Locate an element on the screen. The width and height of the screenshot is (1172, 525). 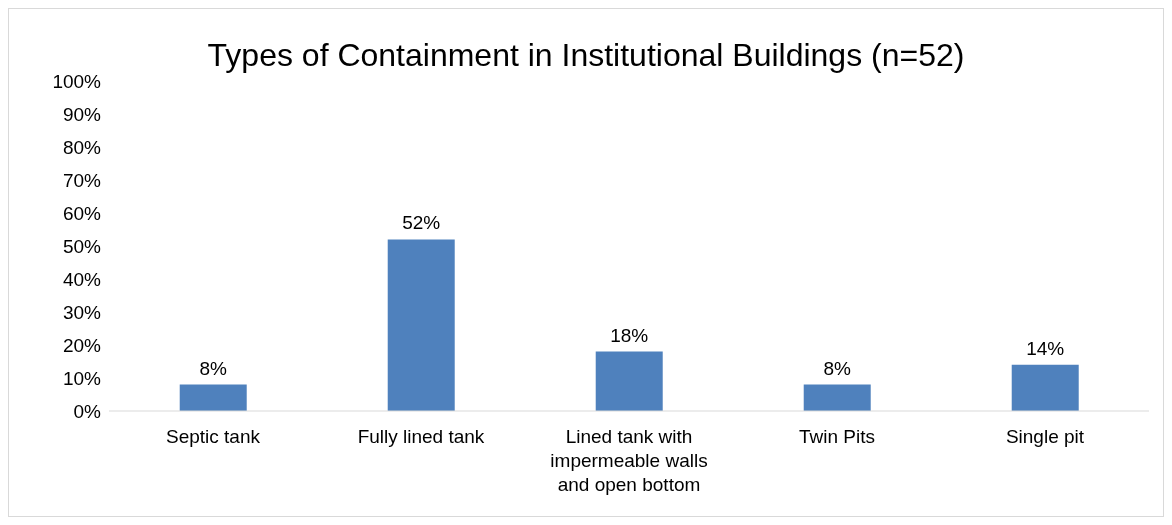
data-label: 18% is located at coordinates (629, 335).